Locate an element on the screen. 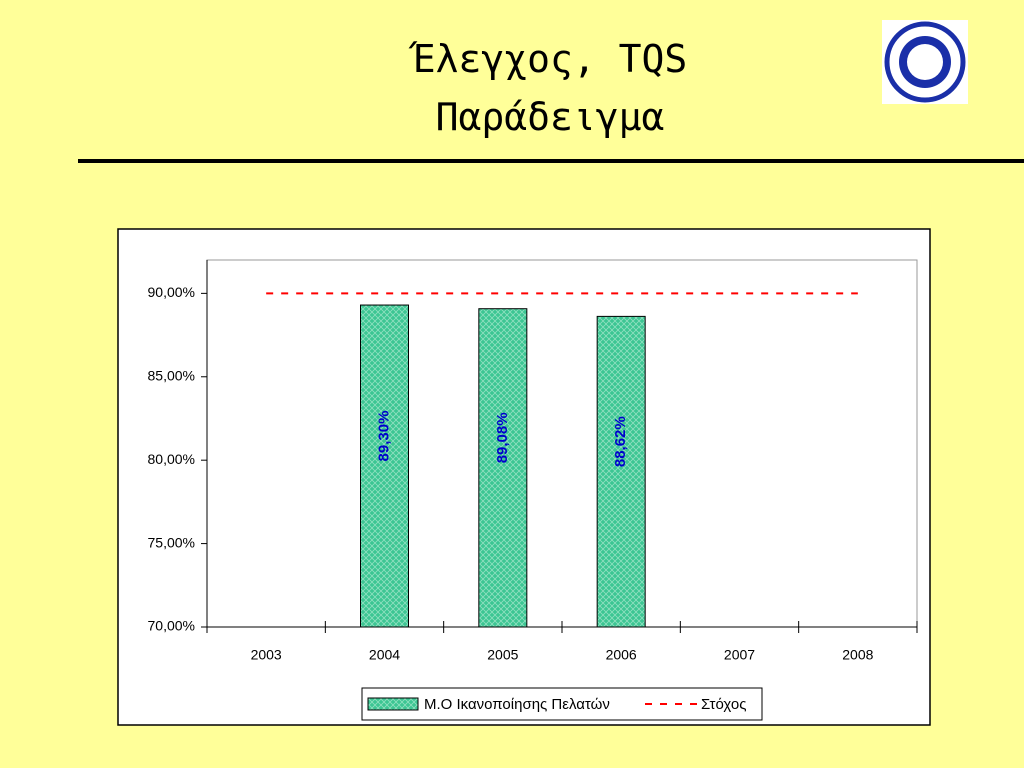  logo is located at coordinates (925, 62).